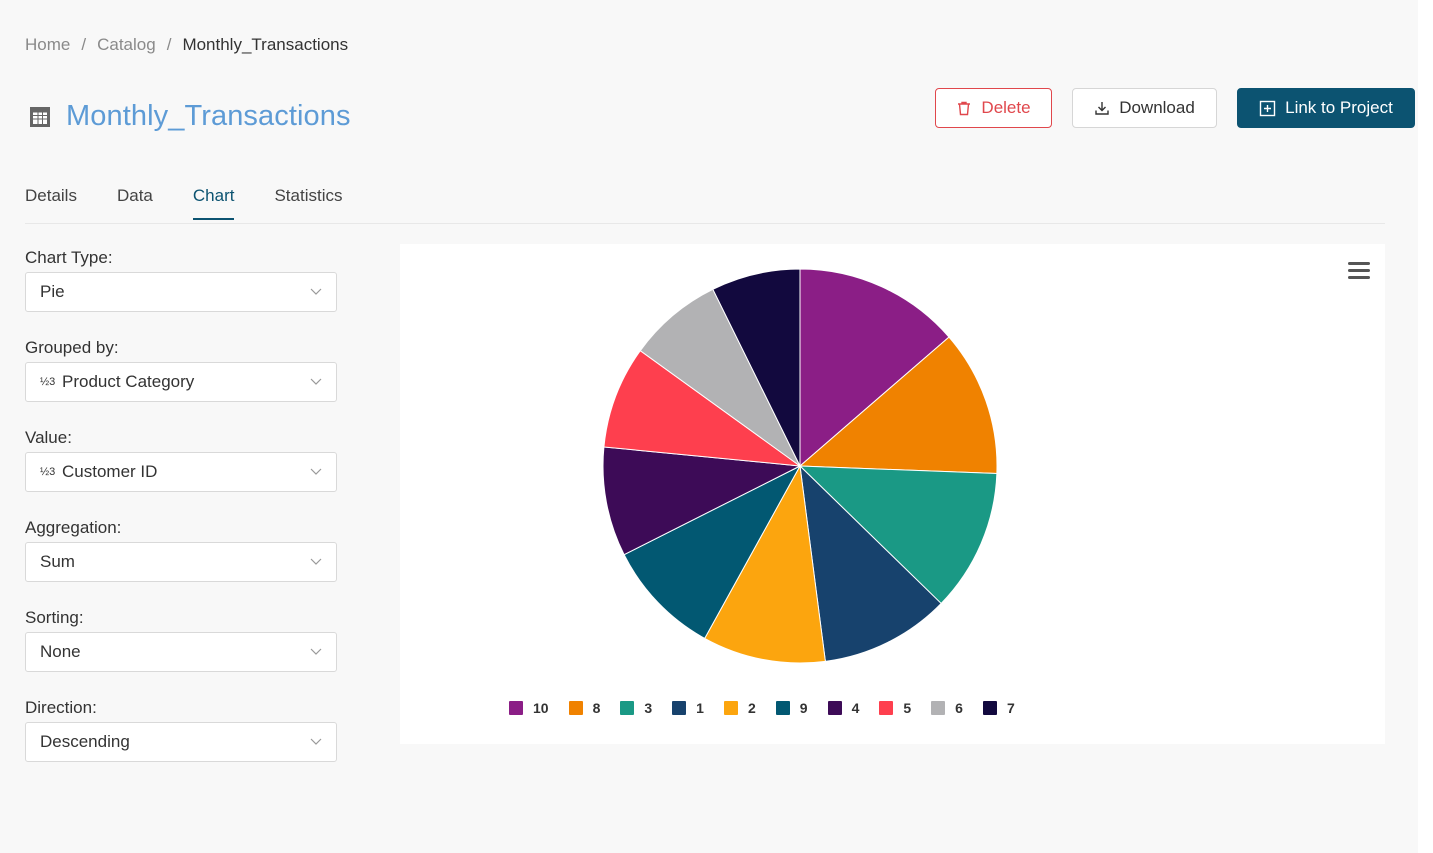 The height and width of the screenshot is (853, 1433). I want to click on sorting-select: None, so click(181, 652).